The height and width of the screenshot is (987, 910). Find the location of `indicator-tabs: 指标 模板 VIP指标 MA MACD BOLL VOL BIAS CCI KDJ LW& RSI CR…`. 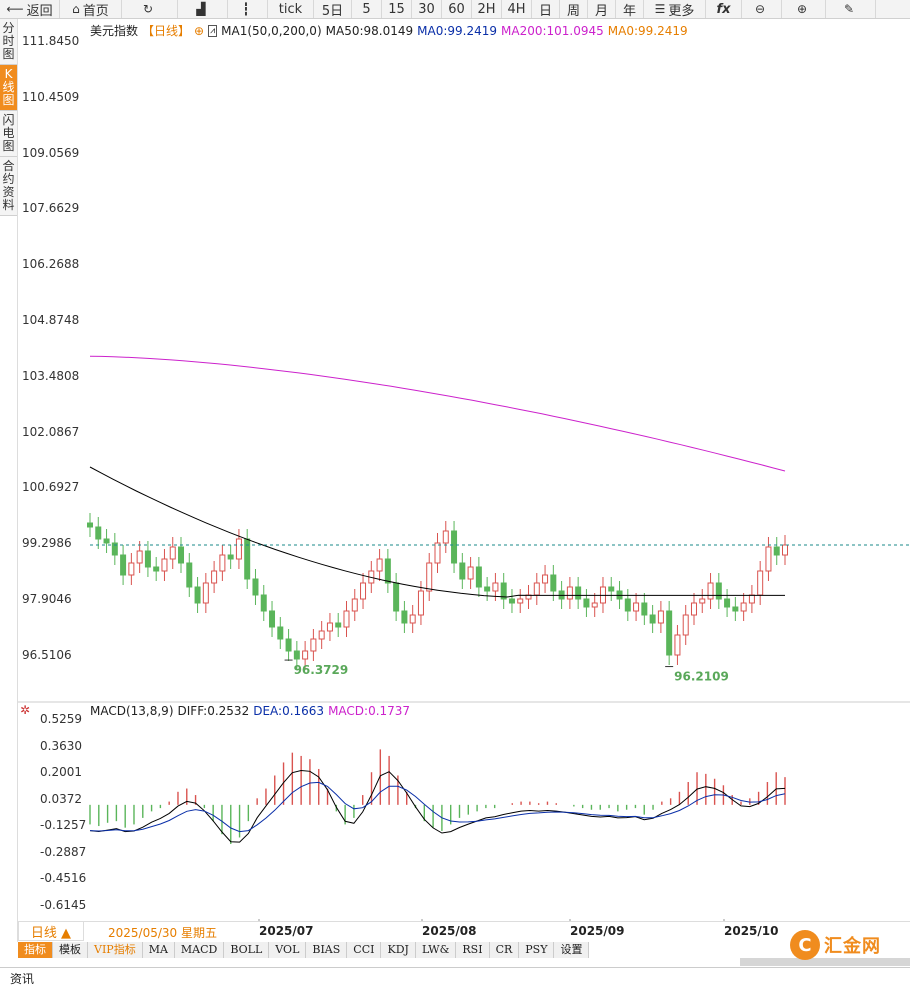

indicator-tabs: 指标 模板 VIP指标 MA MACD BOLL VOL BIAS CCI KDJ LW& RSI CR… is located at coordinates (304, 950).